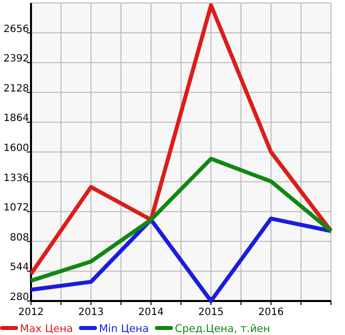 The width and height of the screenshot is (345, 335). What do you see at coordinates (16, 208) in the screenshot?
I see `y-tick-label: 1072` at bounding box center [16, 208].